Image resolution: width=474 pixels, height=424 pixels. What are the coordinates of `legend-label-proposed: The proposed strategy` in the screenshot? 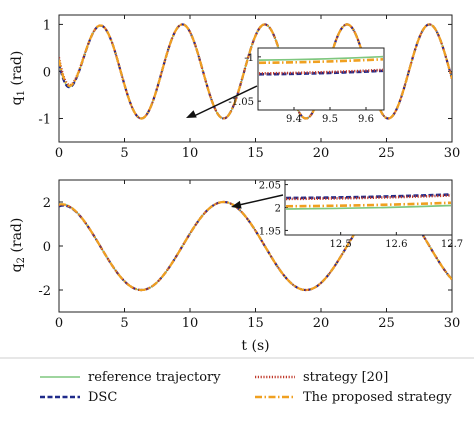 It's located at (377, 397).